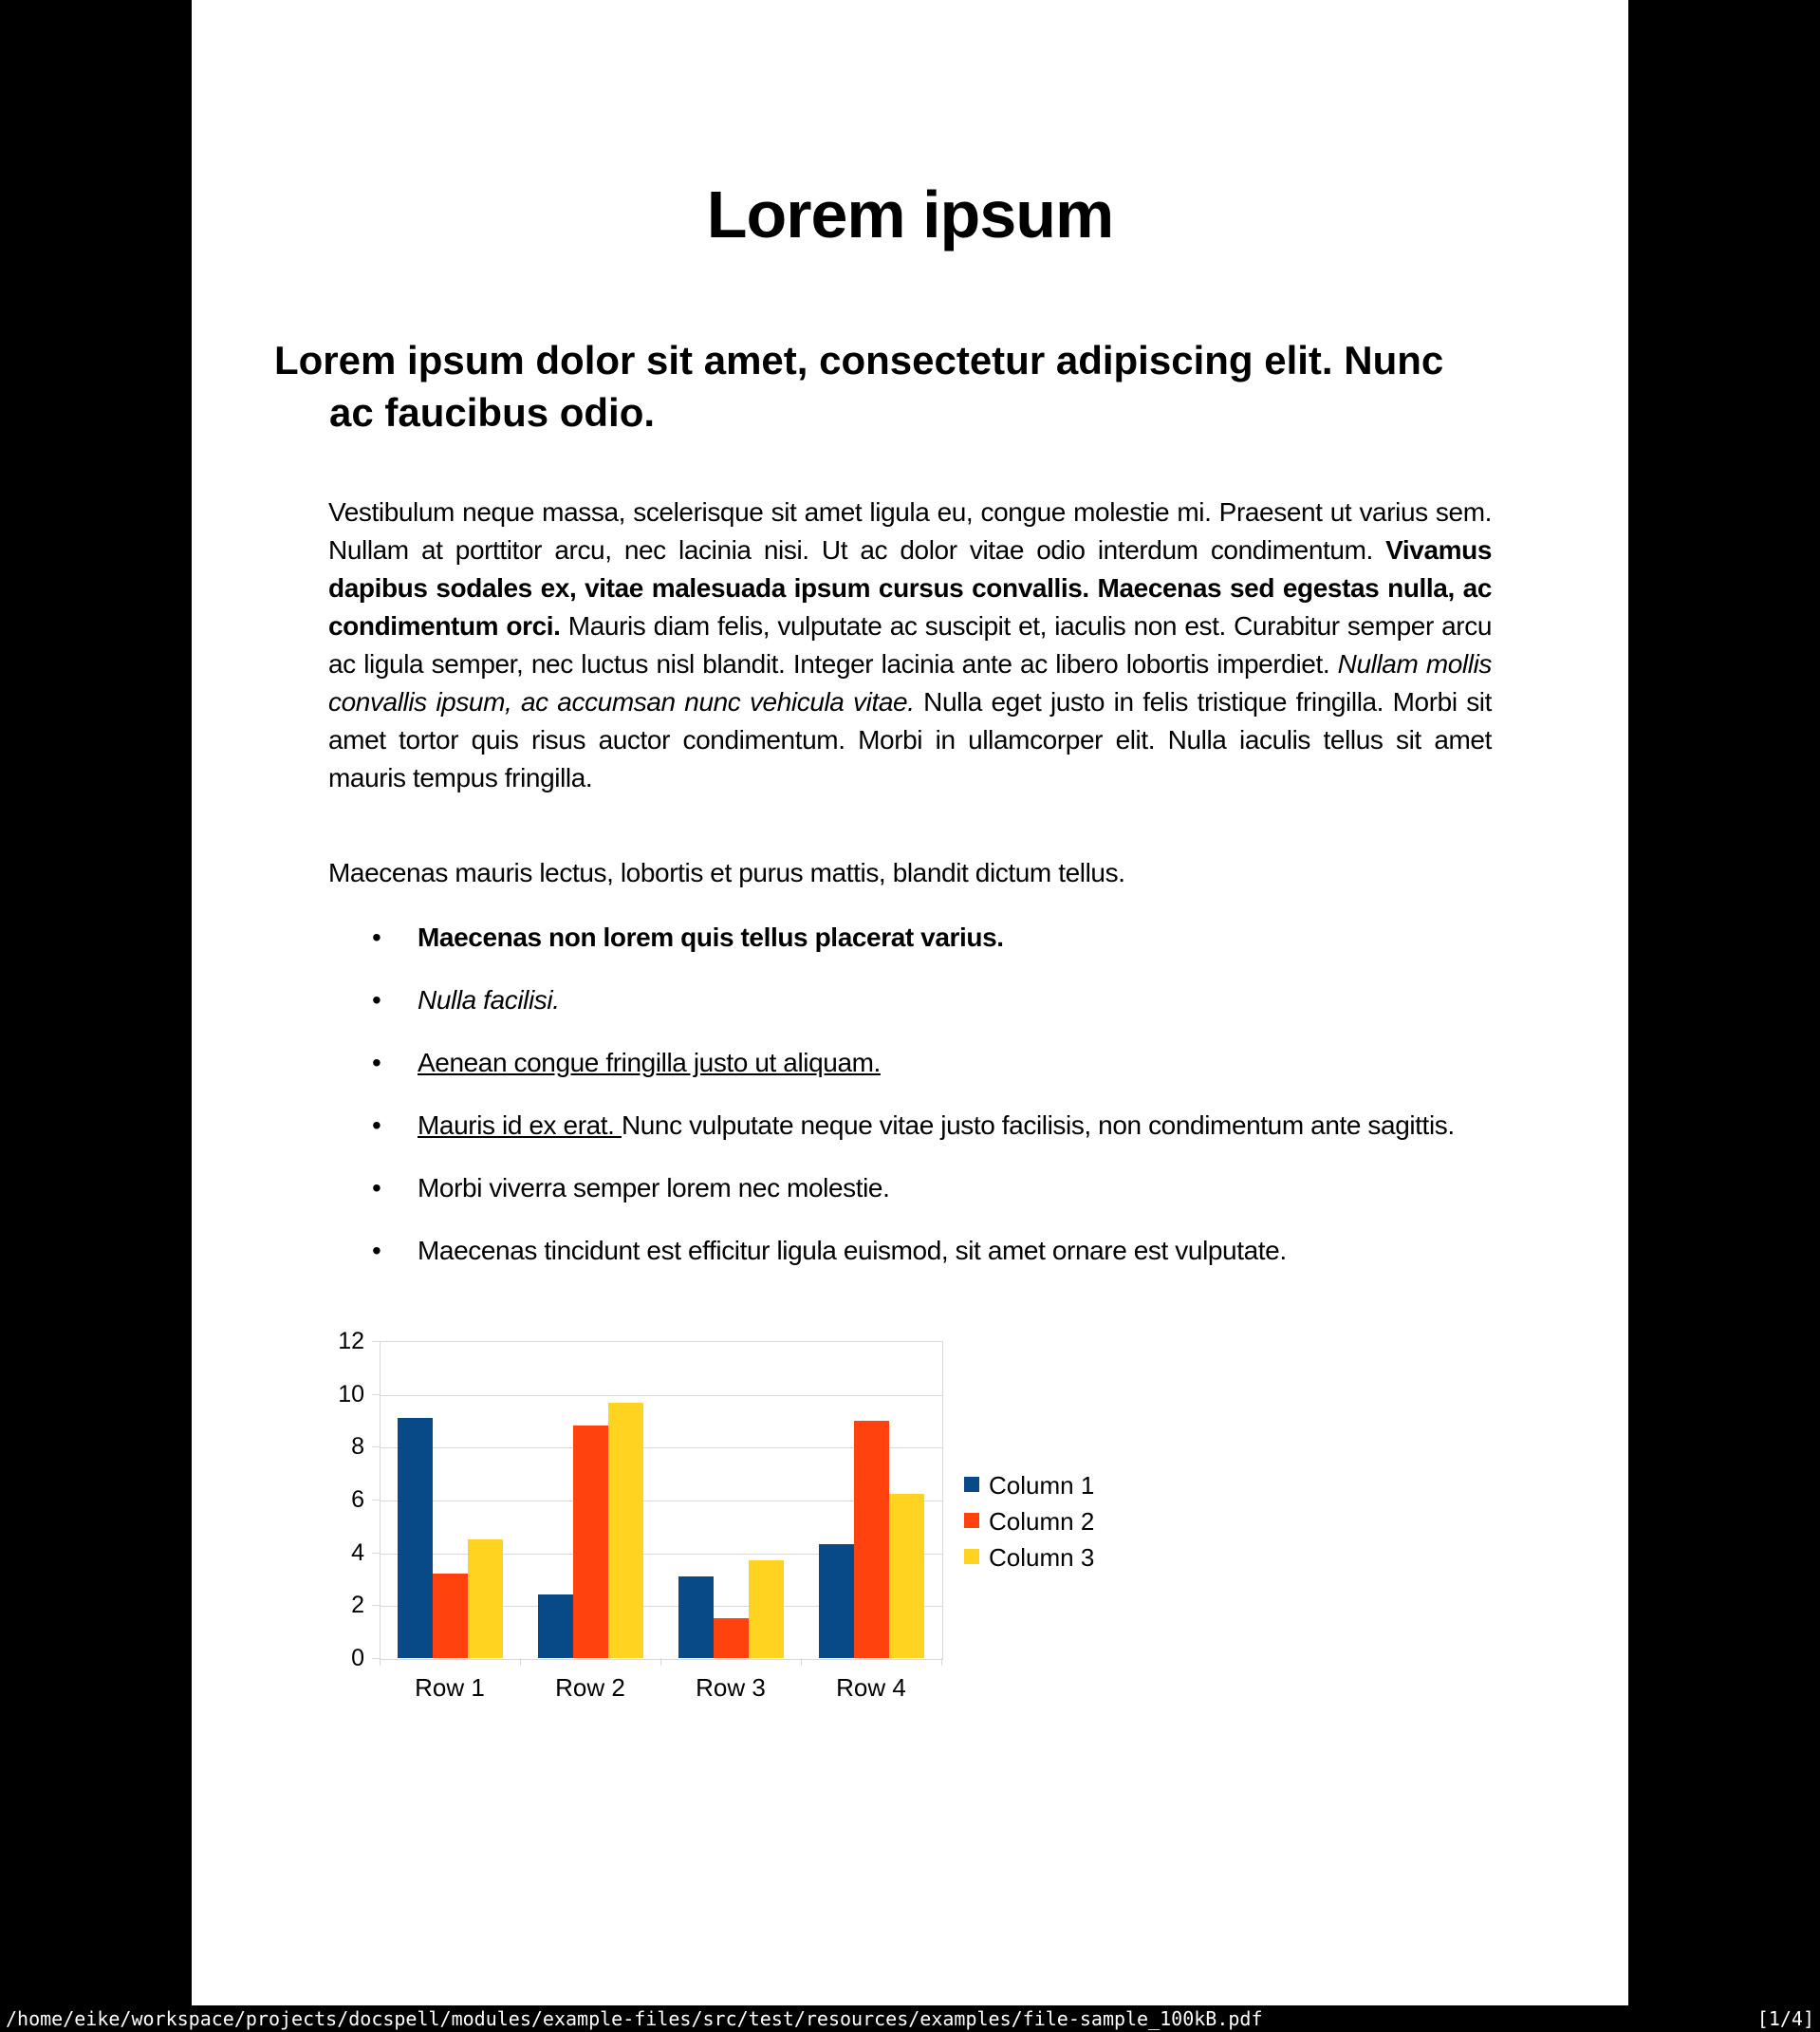  Describe the element at coordinates (357, 1552) in the screenshot. I see `y-axis-tick-label: 4` at that location.